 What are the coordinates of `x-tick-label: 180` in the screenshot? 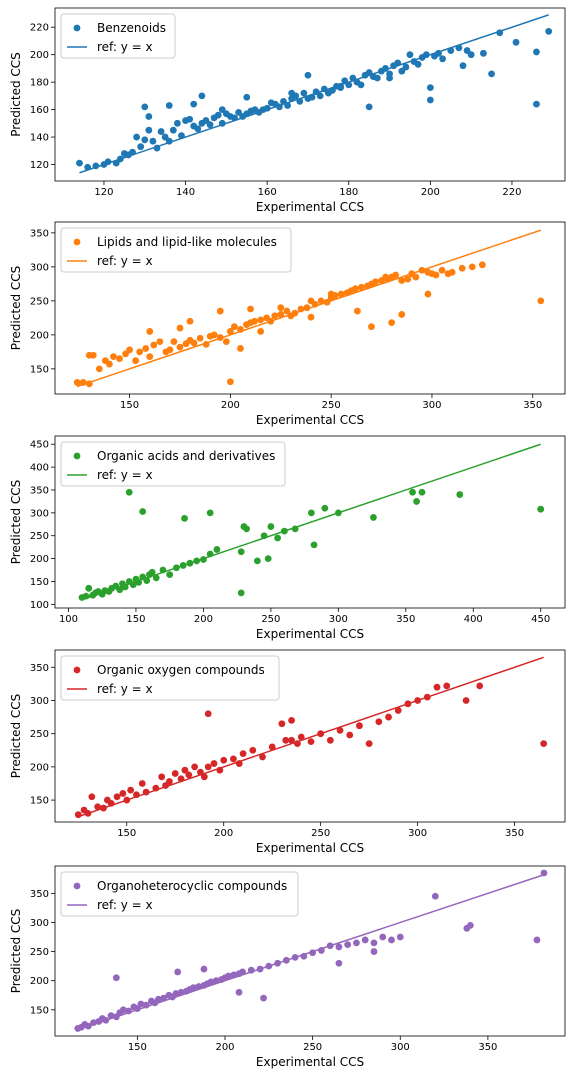 It's located at (348, 192).